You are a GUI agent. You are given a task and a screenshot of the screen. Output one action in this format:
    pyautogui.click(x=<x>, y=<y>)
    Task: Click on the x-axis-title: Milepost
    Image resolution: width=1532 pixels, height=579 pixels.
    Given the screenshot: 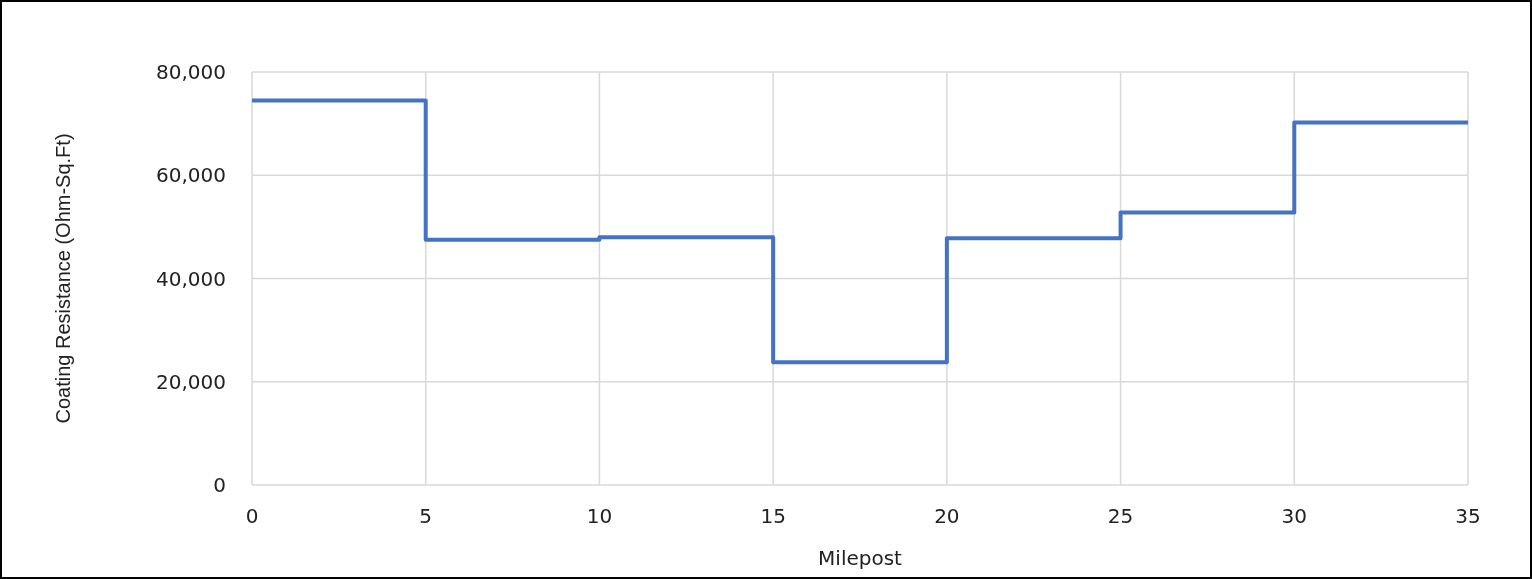 What is the action you would take?
    pyautogui.click(x=860, y=558)
    